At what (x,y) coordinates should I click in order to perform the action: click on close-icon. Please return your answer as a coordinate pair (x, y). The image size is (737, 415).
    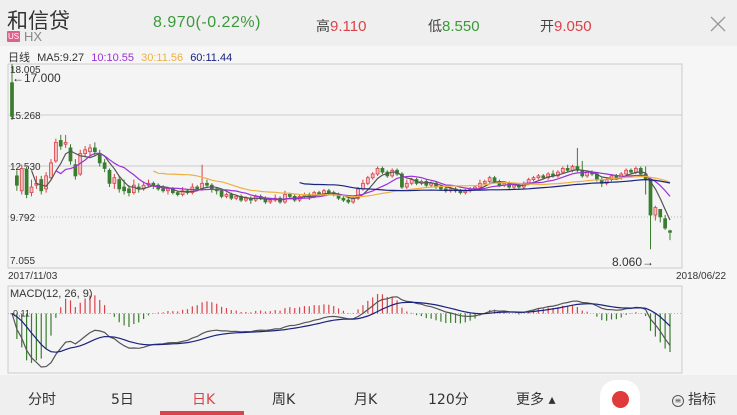
    Looking at the image, I should click on (718, 24).